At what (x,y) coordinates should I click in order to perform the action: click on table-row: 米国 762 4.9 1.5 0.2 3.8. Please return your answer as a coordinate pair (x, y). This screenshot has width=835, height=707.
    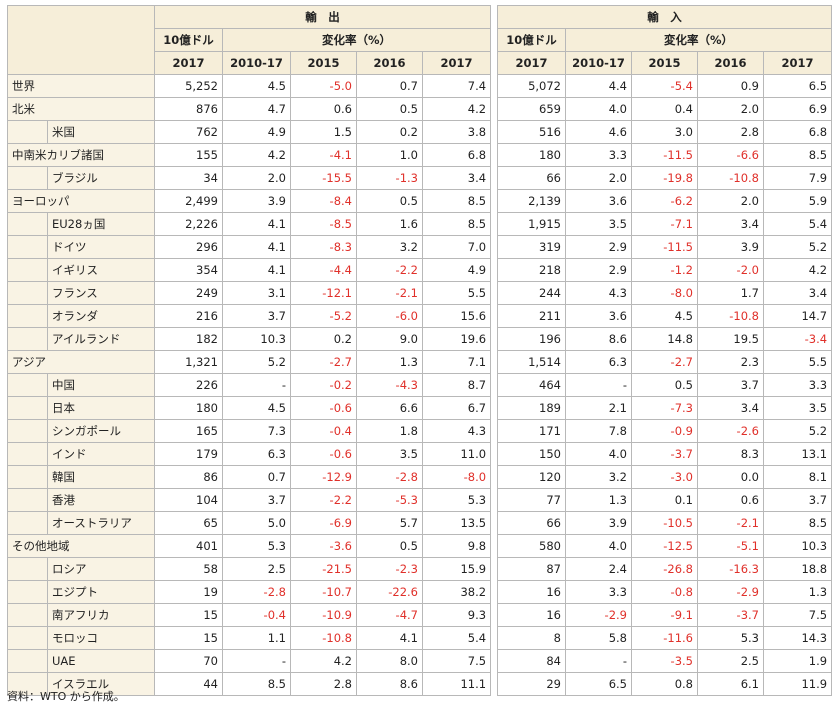
    Looking at the image, I should click on (249, 132).